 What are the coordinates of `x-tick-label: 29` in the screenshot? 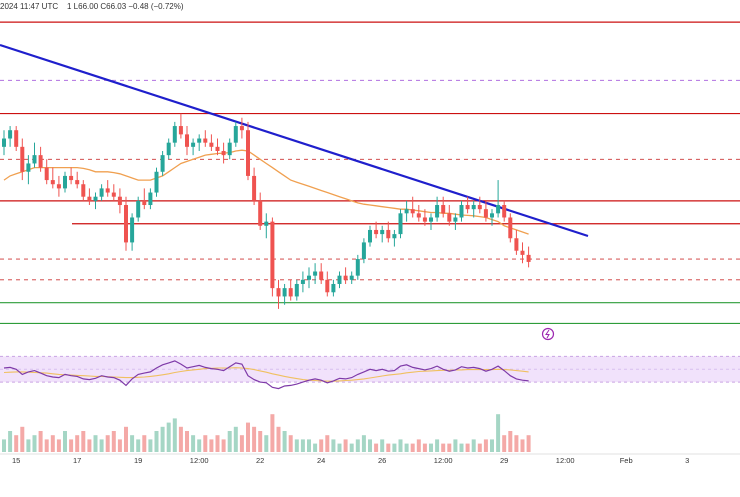 It's located at (504, 460).